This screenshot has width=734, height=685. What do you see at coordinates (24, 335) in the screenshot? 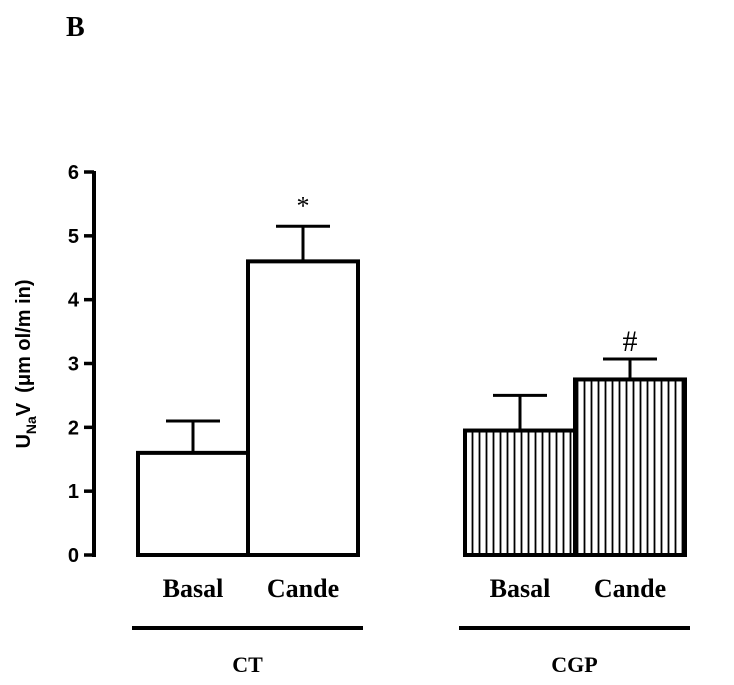
I see `y-axis-label-unit: (μm ol/m in)` at bounding box center [24, 335].